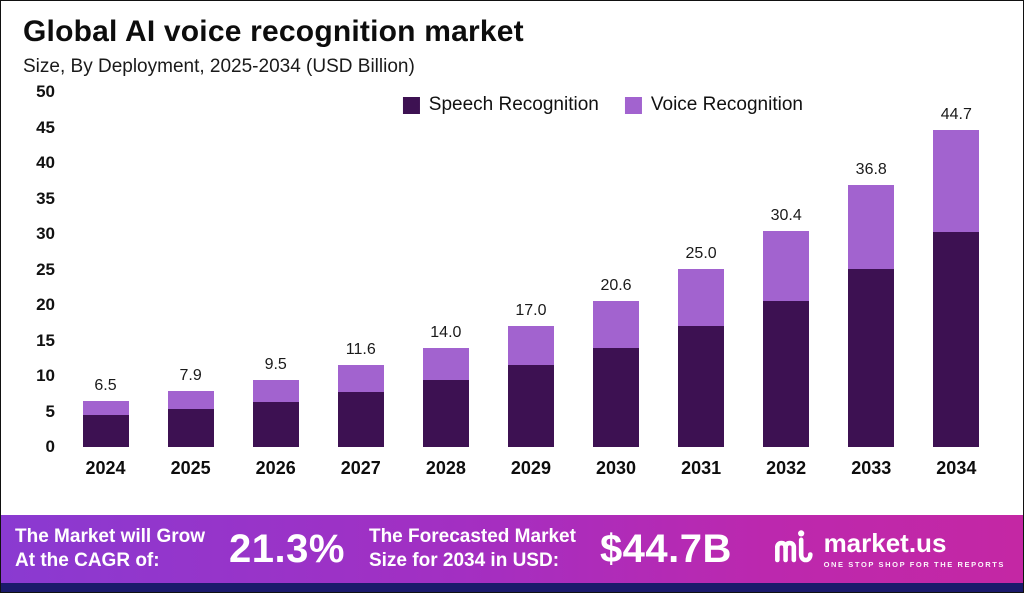  Describe the element at coordinates (445, 468) in the screenshot. I see `x-axis-label-2028: 2028` at that location.